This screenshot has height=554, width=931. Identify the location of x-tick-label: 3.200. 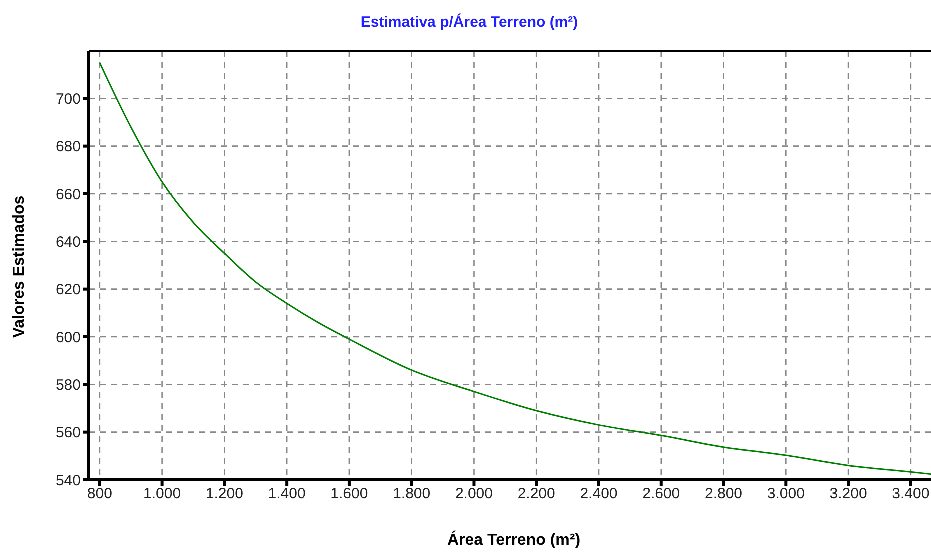
(849, 494).